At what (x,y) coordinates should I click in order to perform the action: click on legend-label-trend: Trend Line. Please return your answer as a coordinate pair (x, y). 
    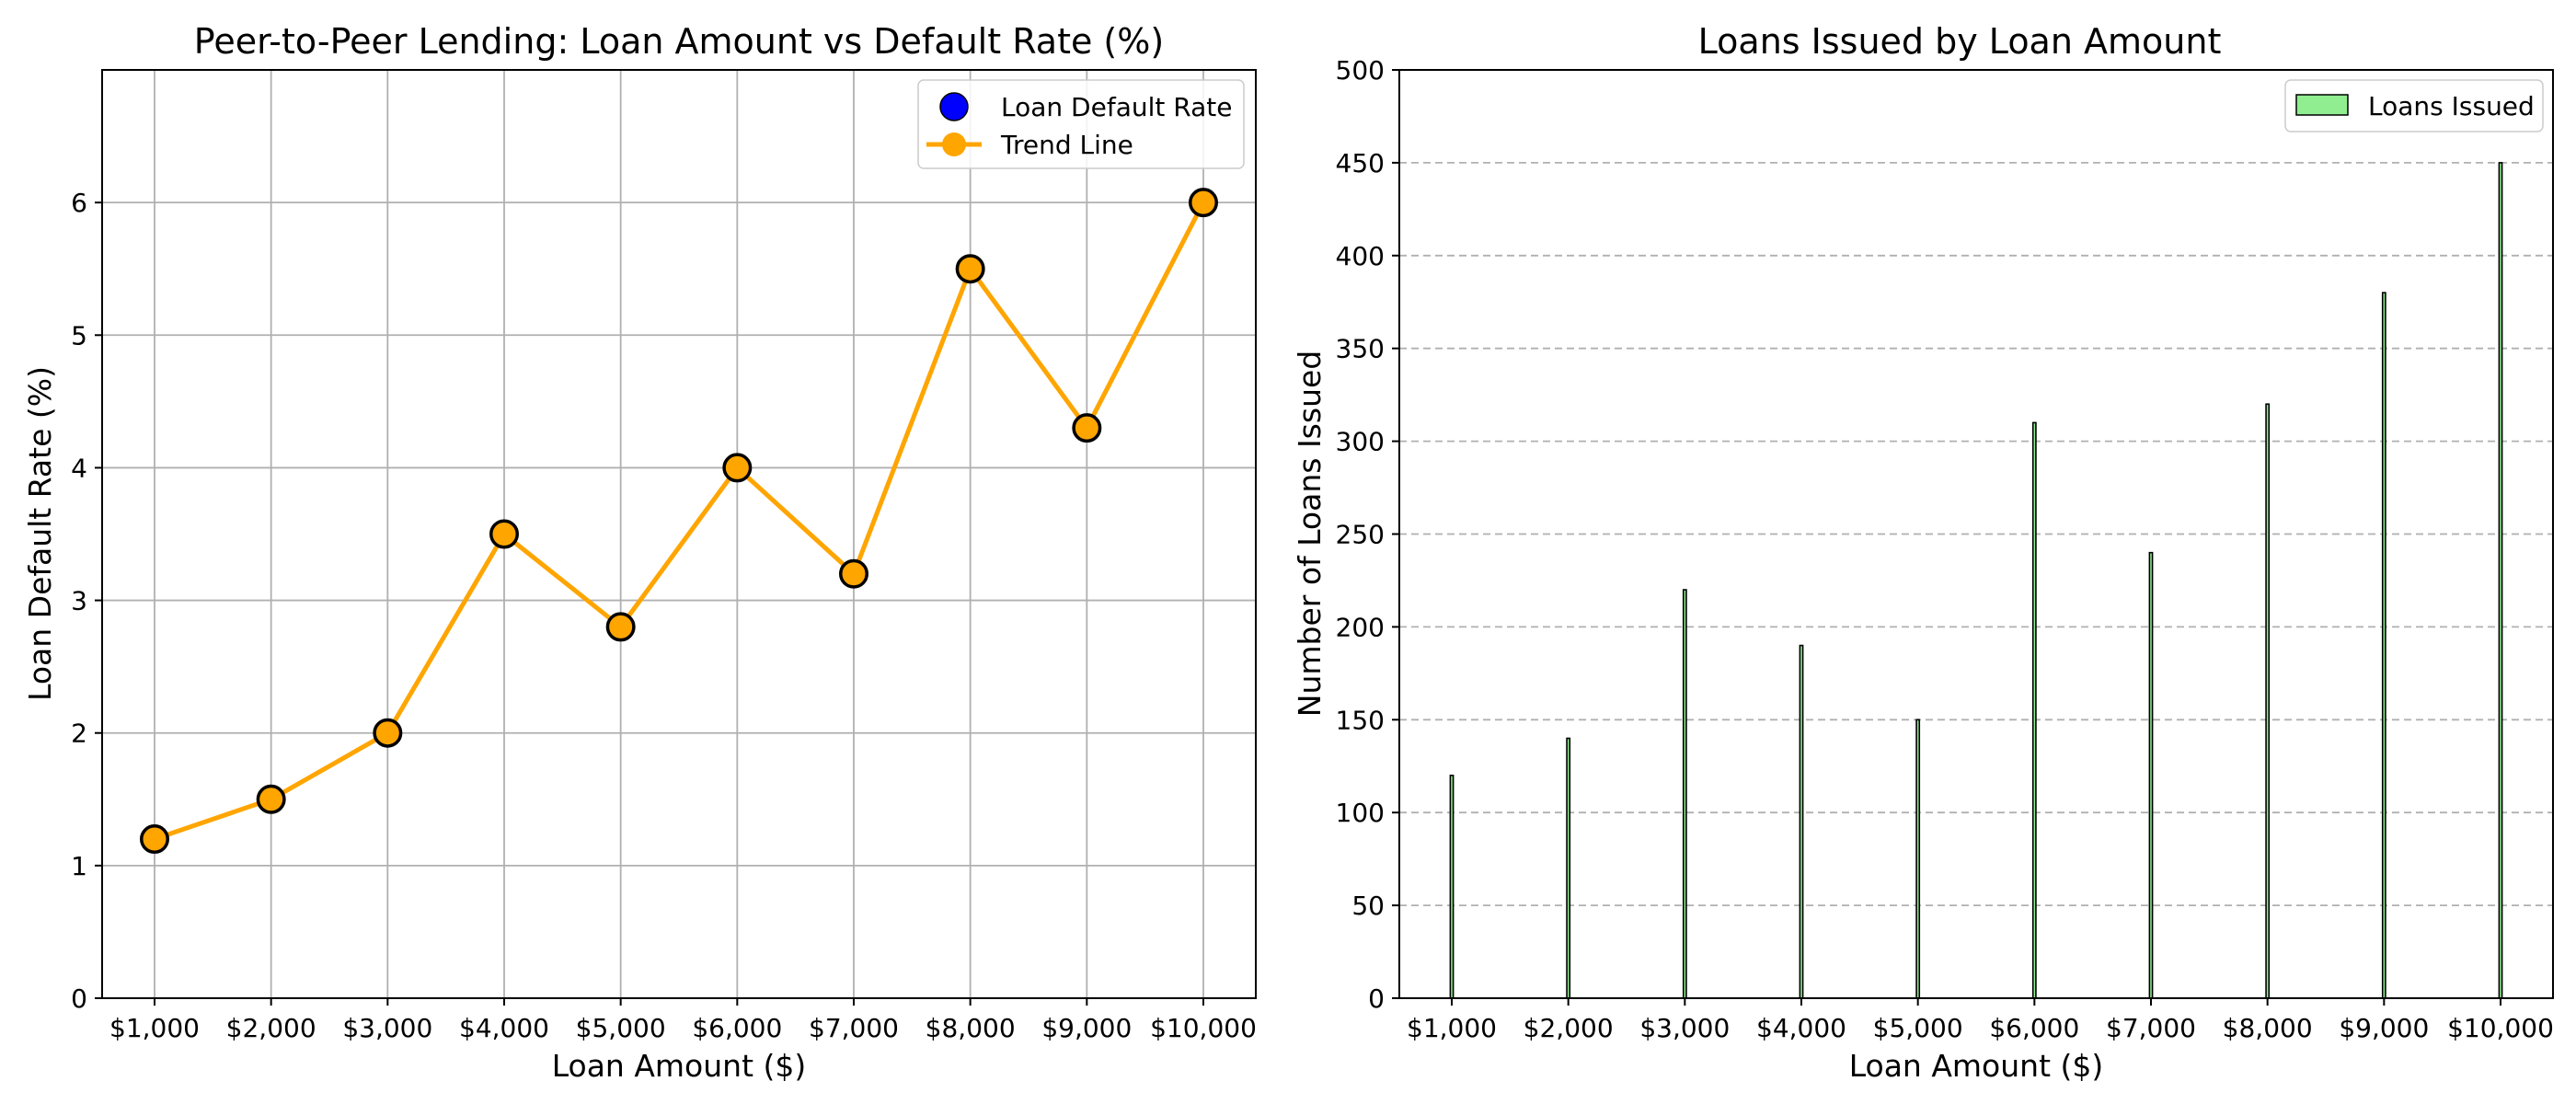
    Looking at the image, I should click on (1066, 145).